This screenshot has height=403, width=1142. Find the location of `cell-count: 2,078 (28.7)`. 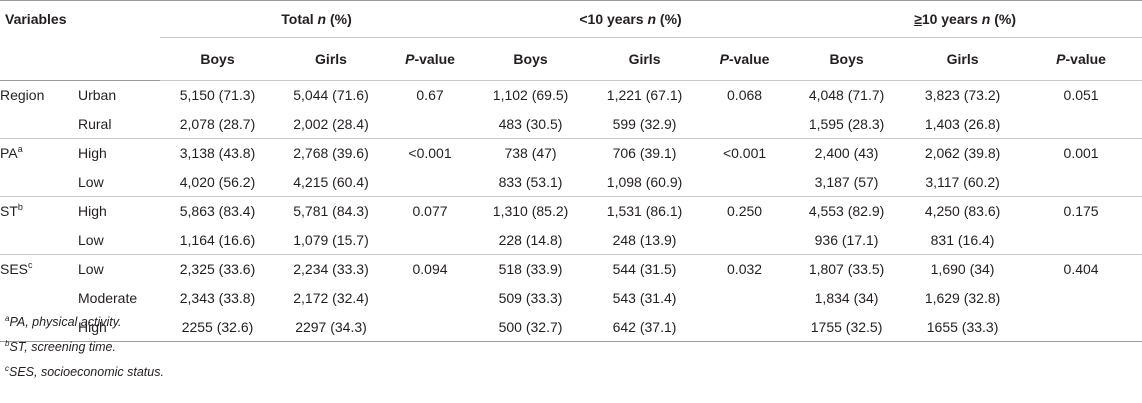

cell-count: 2,078 (28.7) is located at coordinates (217, 123).